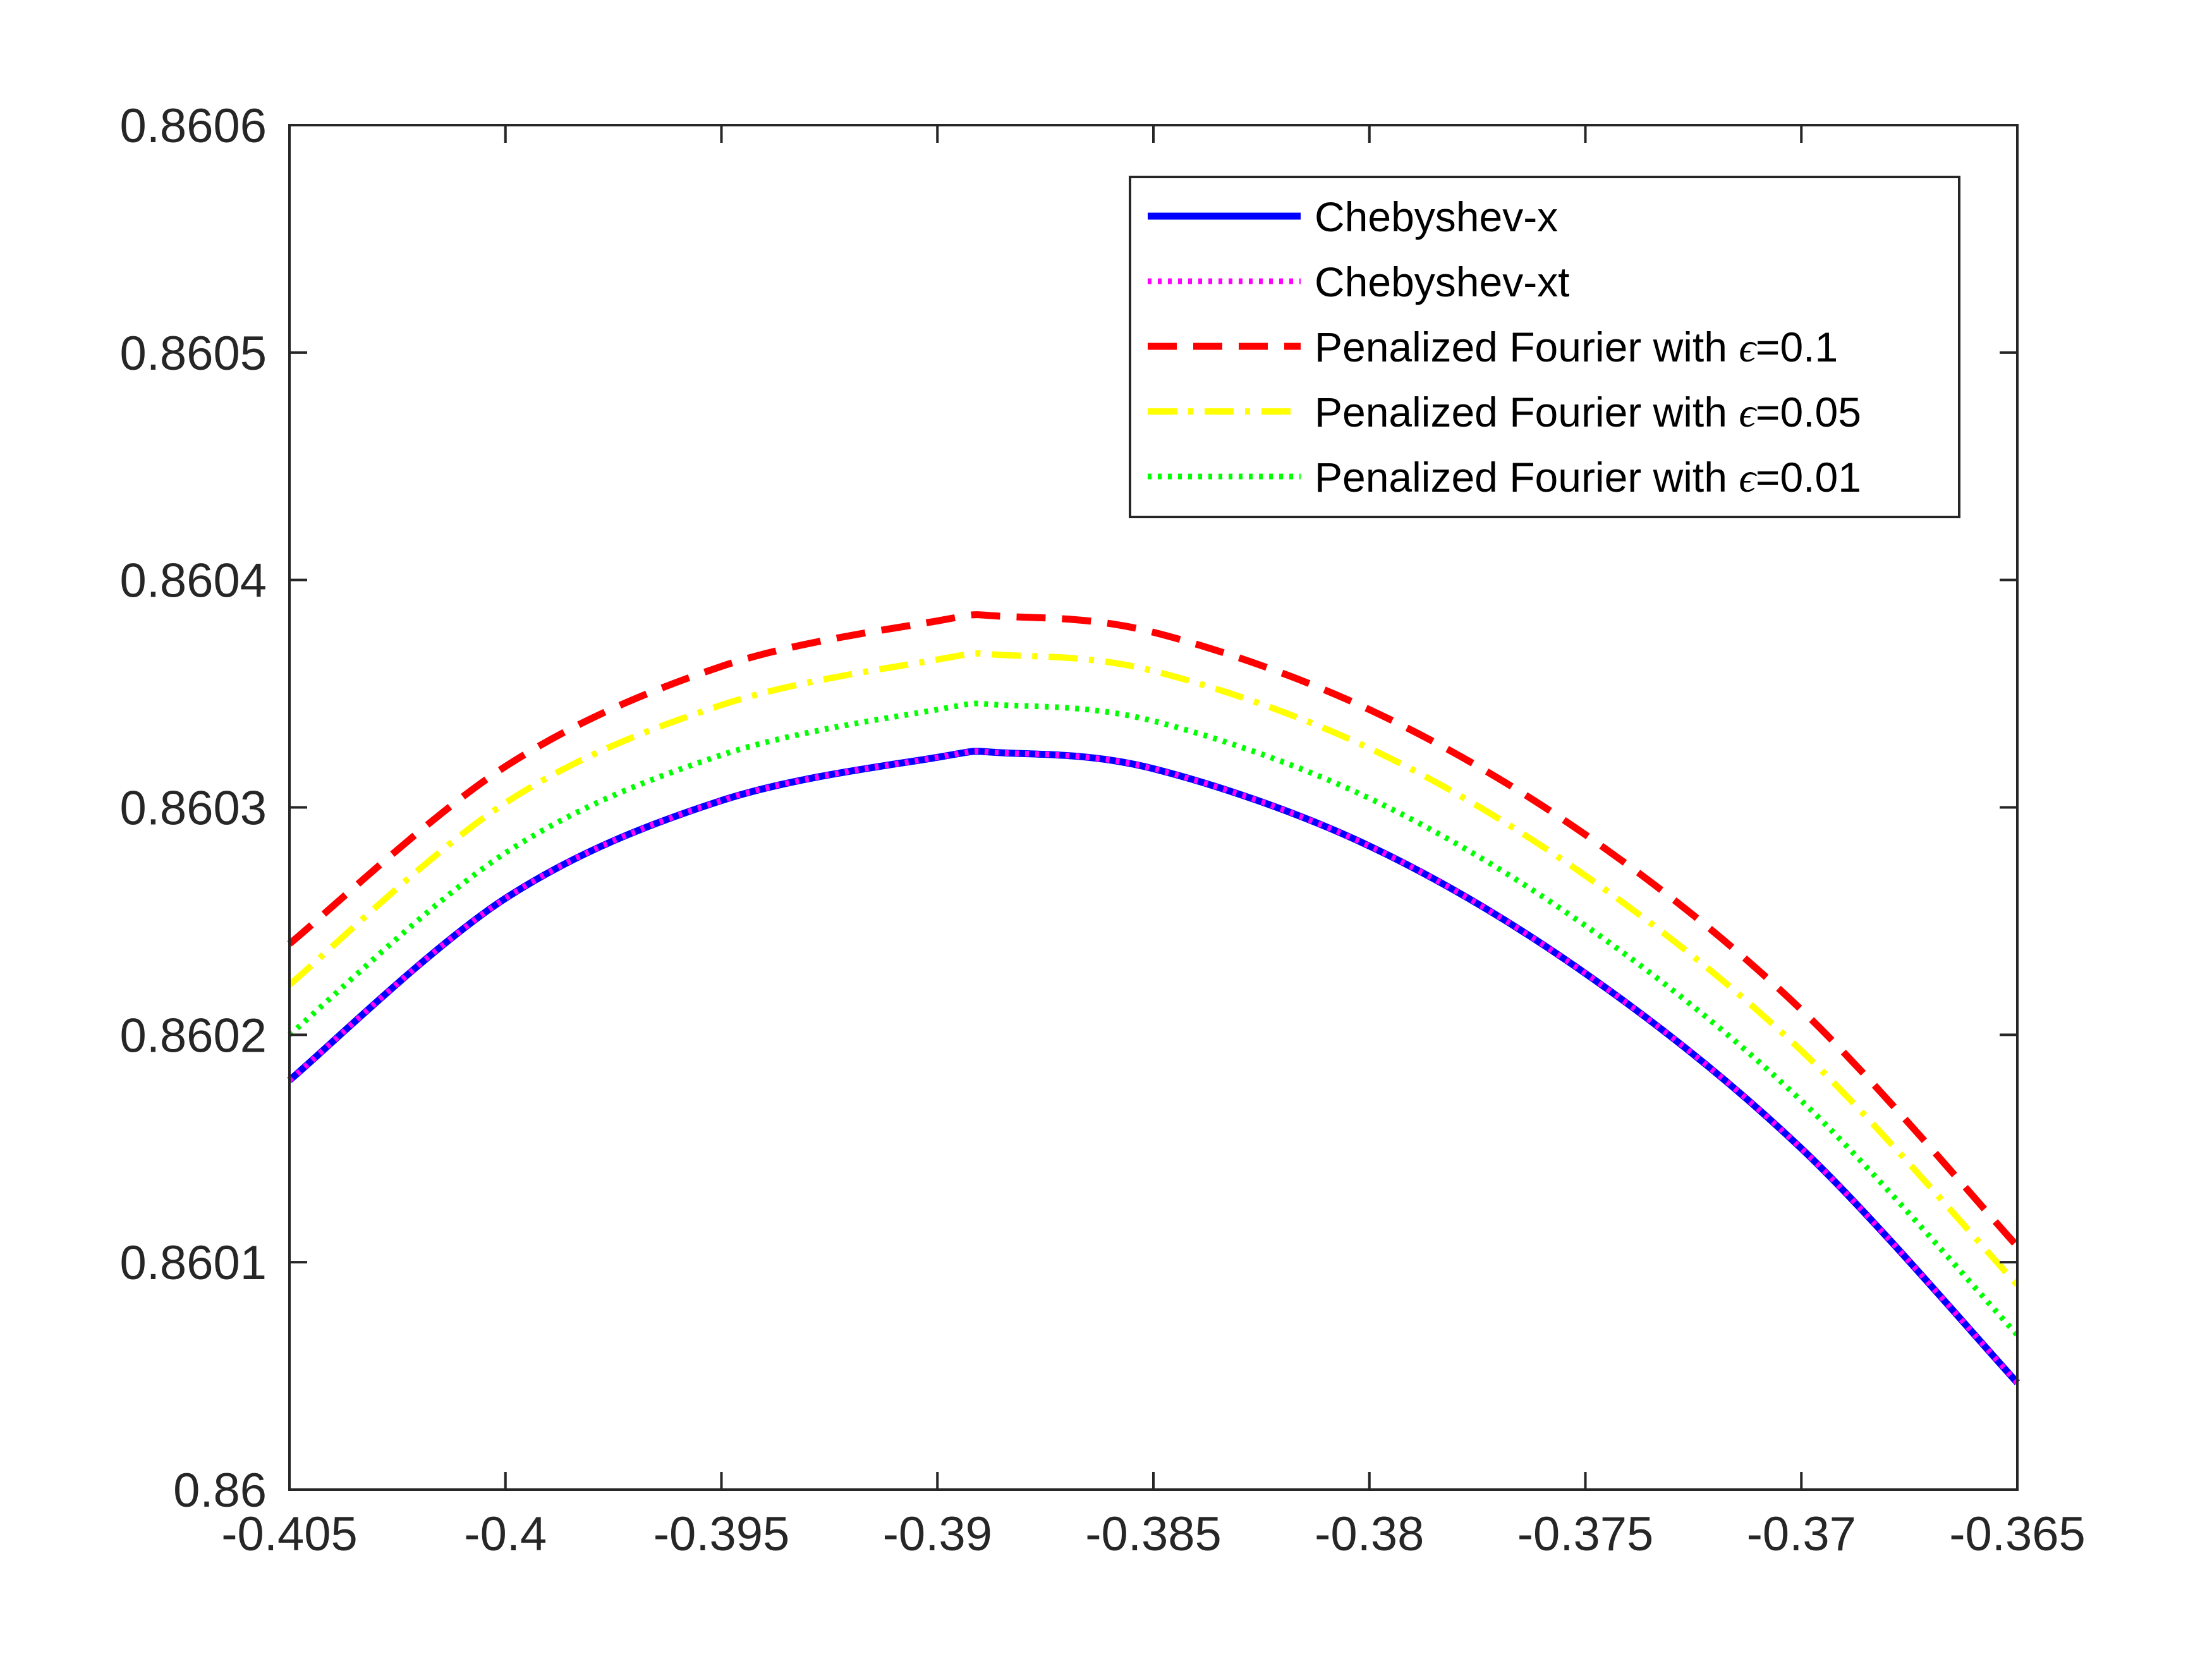 The image size is (2212, 1659). I want to click on y-tick-label: 0.8601, so click(193, 1263).